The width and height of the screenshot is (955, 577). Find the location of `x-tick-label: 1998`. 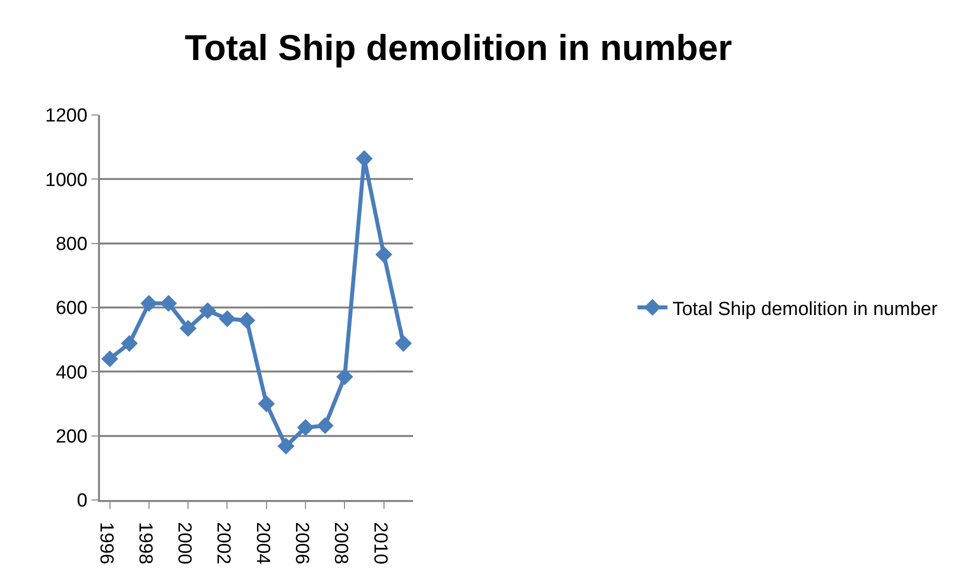

x-tick-label: 1998 is located at coordinates (145, 543).